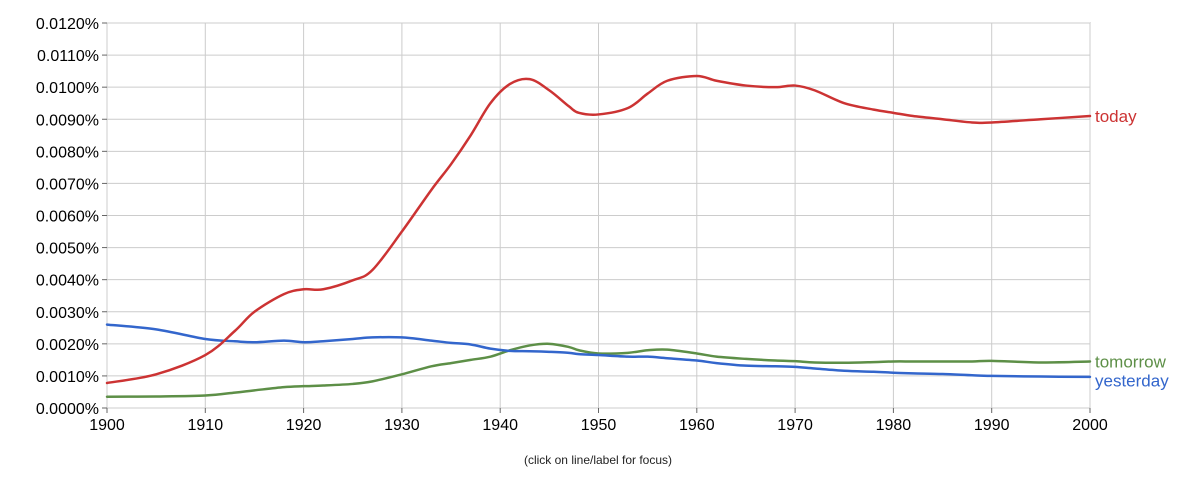 The image size is (1200, 485). What do you see at coordinates (1090, 425) in the screenshot?
I see `x-tick-label: 2000` at bounding box center [1090, 425].